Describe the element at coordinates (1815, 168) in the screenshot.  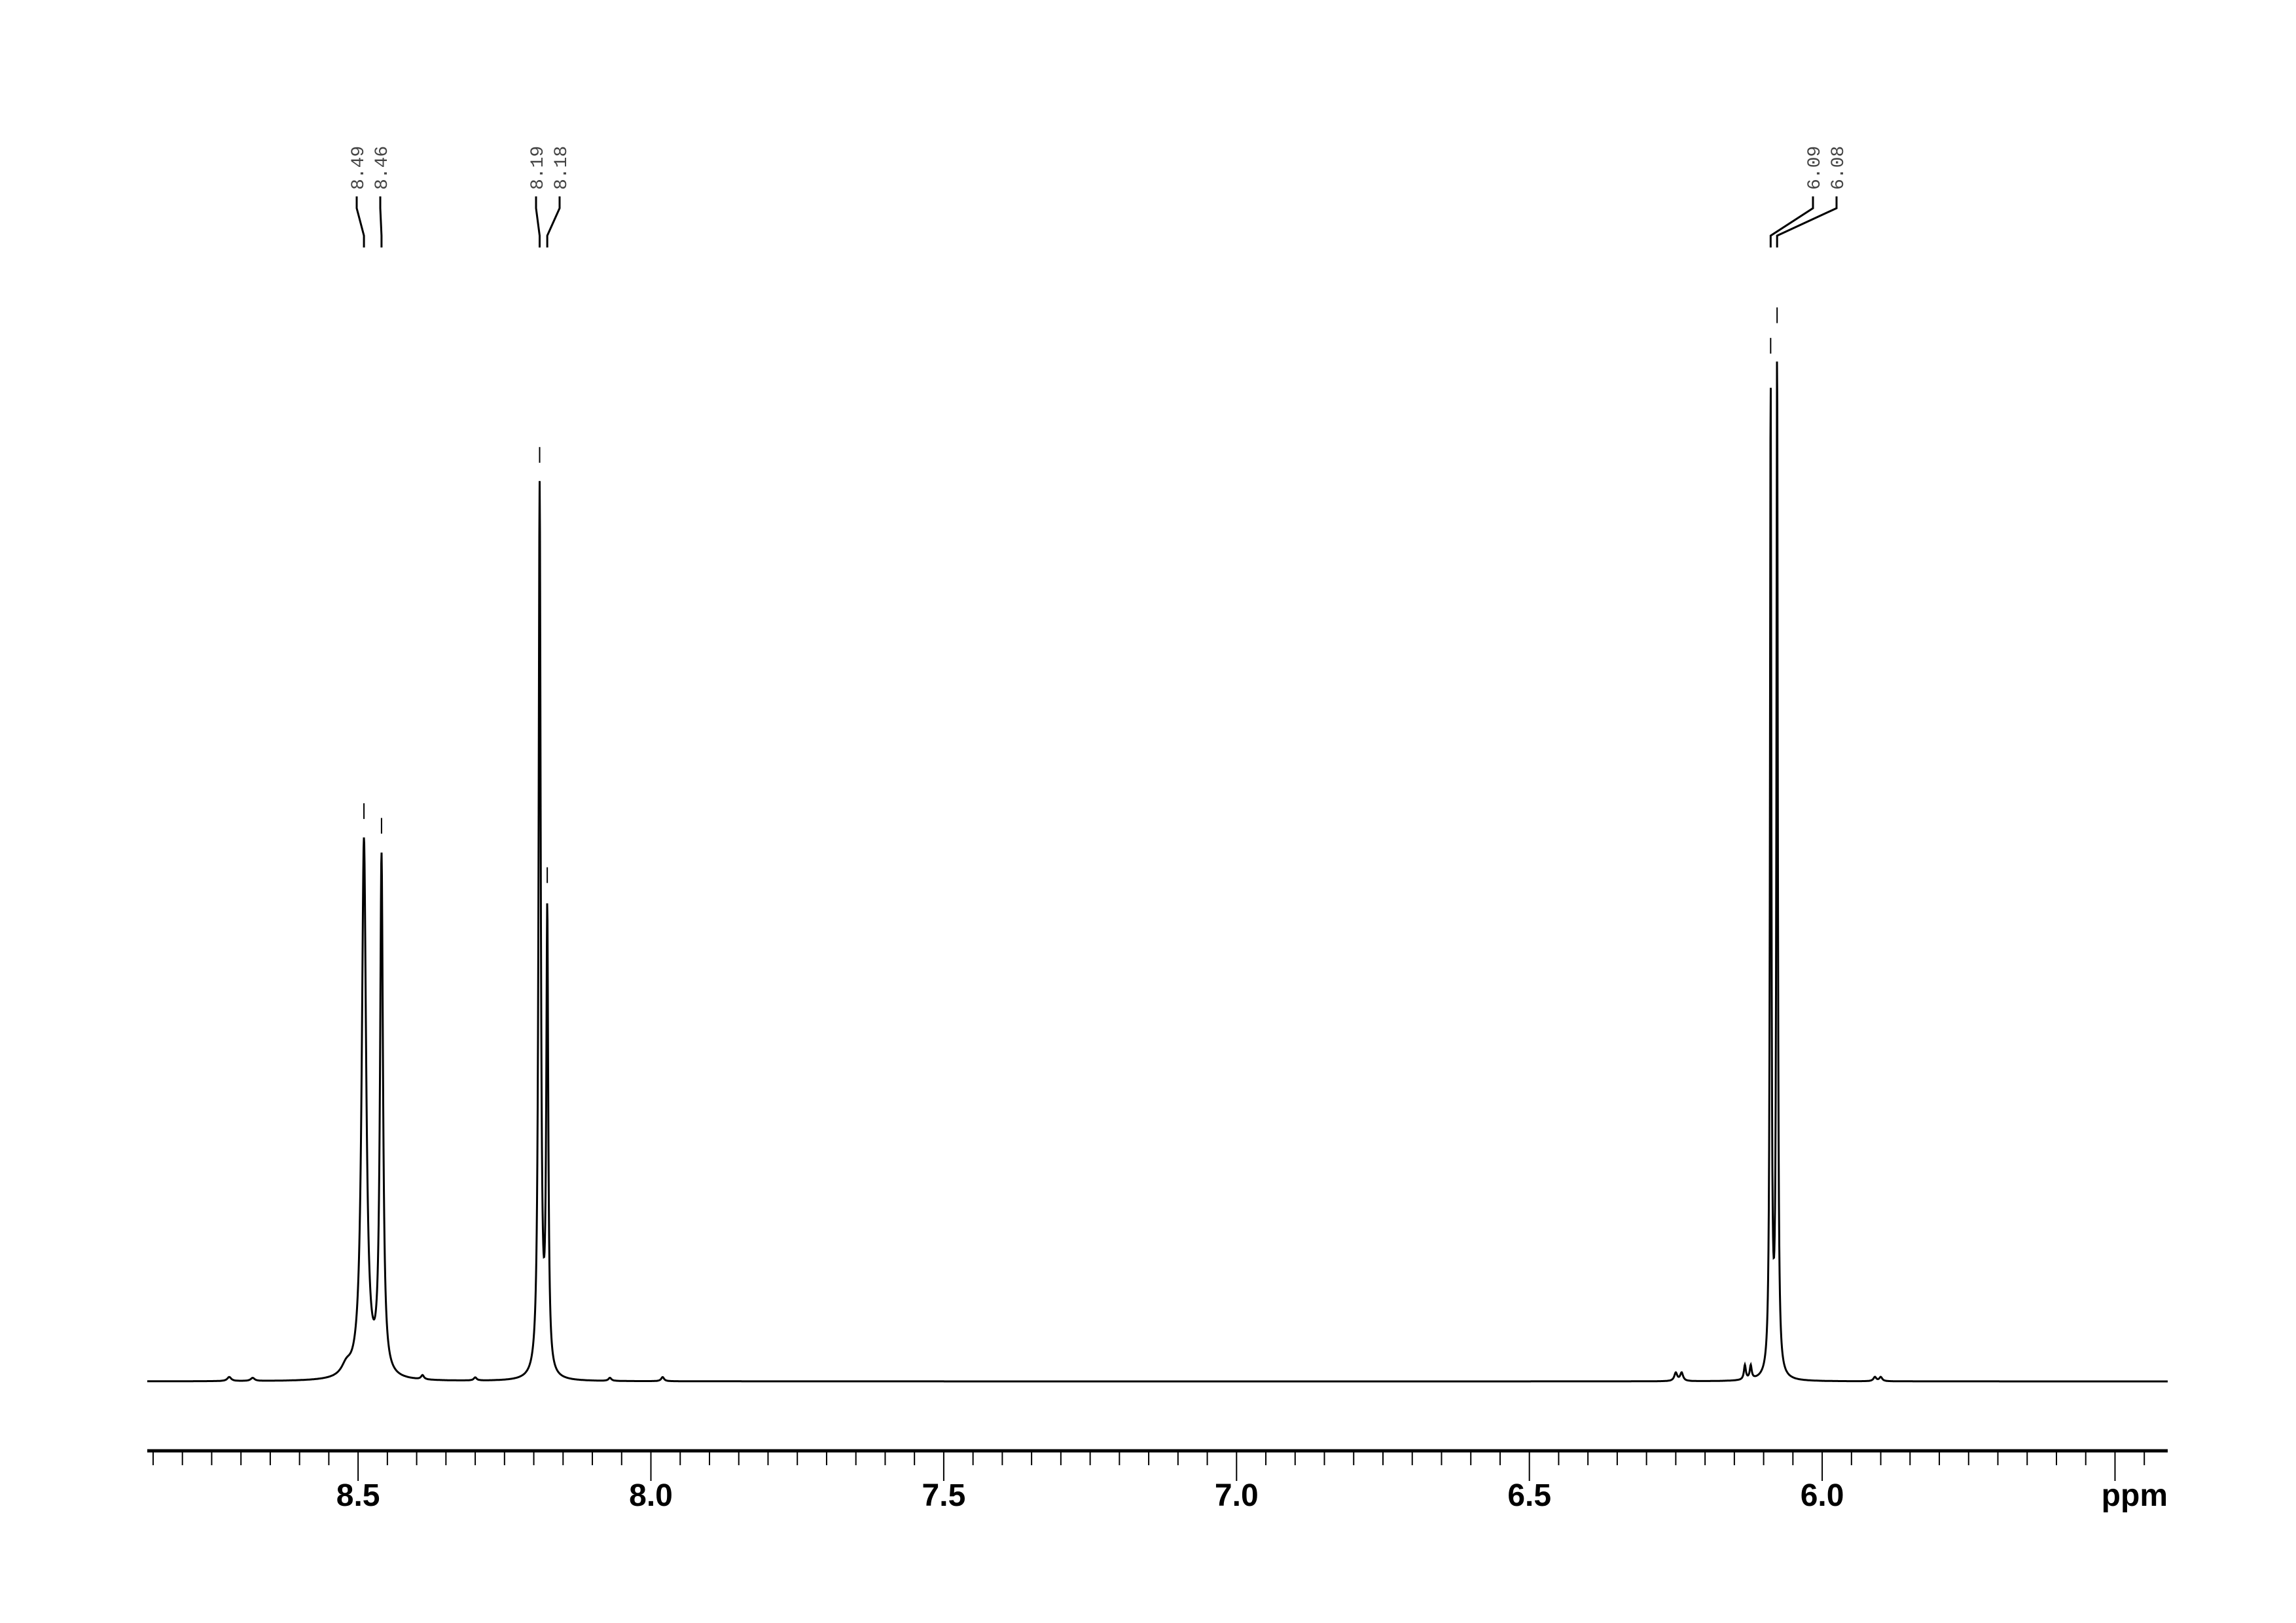
I see `peak-label: 6.09` at that location.